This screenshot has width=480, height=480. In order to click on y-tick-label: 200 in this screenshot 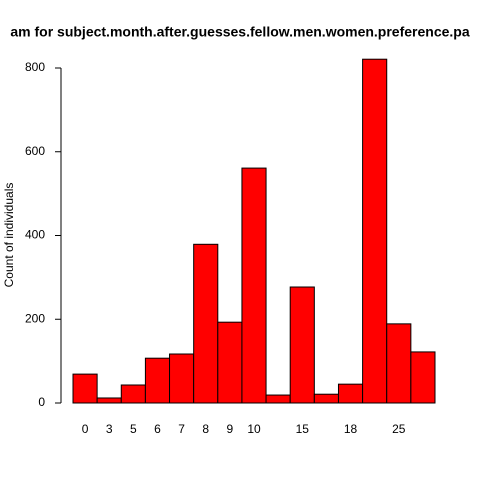, I will do `click(35, 318)`.